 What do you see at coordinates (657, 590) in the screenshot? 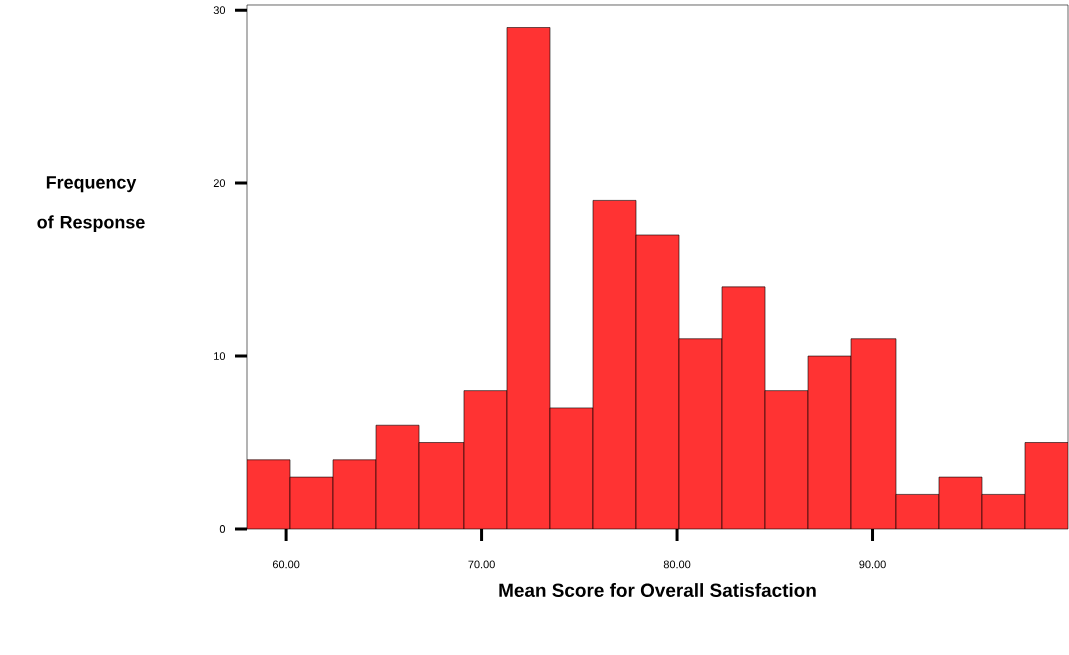
I see `x-axis-title: Mean Score for Overall Satisfaction` at bounding box center [657, 590].